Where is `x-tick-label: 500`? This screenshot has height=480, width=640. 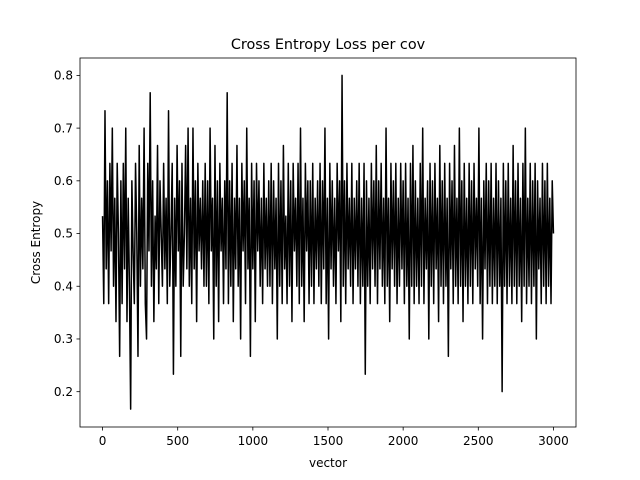
x-tick-label: 500 is located at coordinates (177, 441).